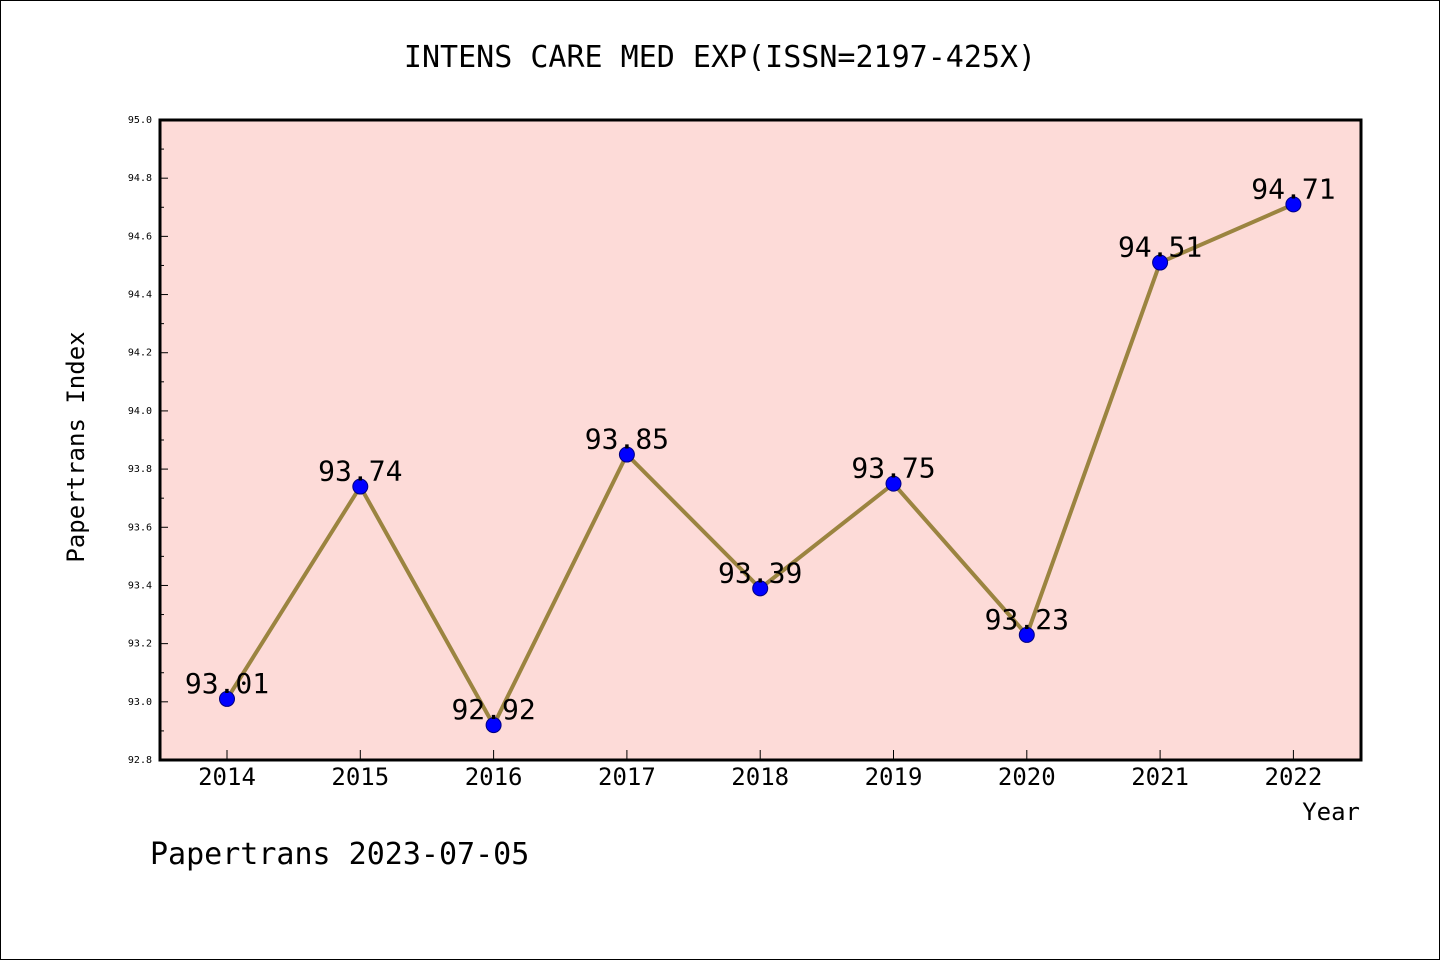 The height and width of the screenshot is (960, 1440). What do you see at coordinates (76, 446) in the screenshot?
I see `y-axis-label: Papertrans Index` at bounding box center [76, 446].